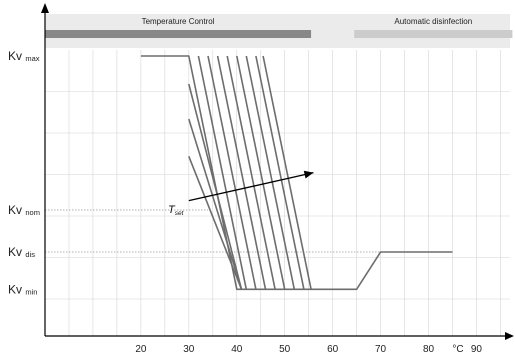 Image resolution: width=515 pixels, height=356 pixels. What do you see at coordinates (178, 21) in the screenshot?
I see `band-label: Temperature Control` at bounding box center [178, 21].